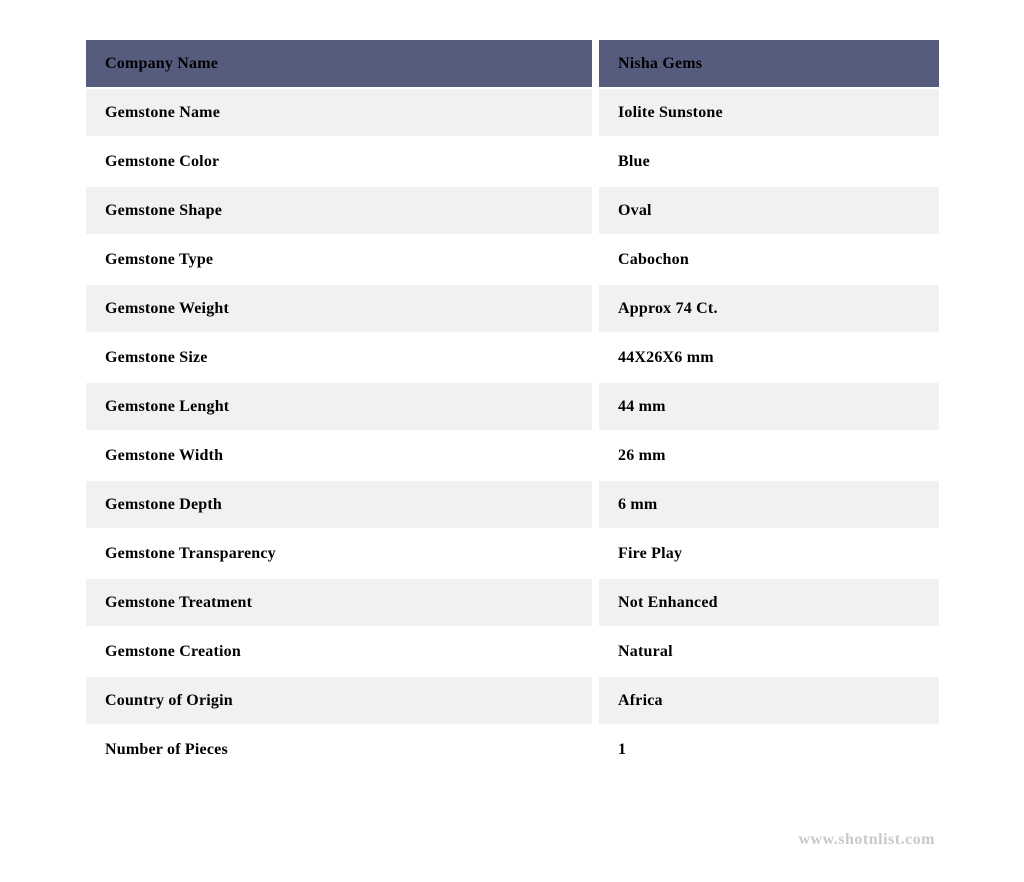 The width and height of the screenshot is (1024, 882). I want to click on spec-label: Country of Origin, so click(339, 700).